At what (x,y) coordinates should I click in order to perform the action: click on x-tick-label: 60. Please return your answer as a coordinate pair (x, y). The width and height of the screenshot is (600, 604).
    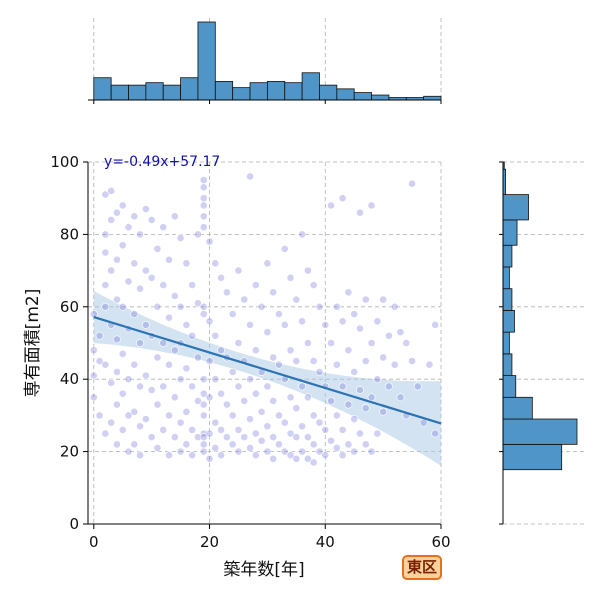
    Looking at the image, I should click on (440, 542).